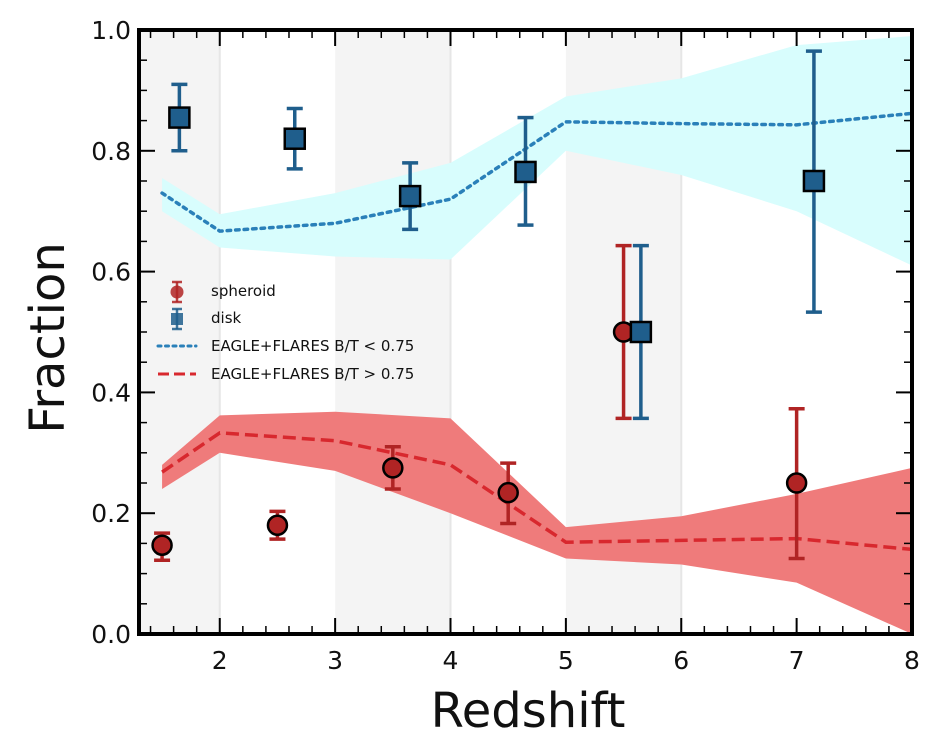 Image resolution: width=944 pixels, height=756 pixels. What do you see at coordinates (111, 513) in the screenshot?
I see `y-tick-label: 0.2` at bounding box center [111, 513].